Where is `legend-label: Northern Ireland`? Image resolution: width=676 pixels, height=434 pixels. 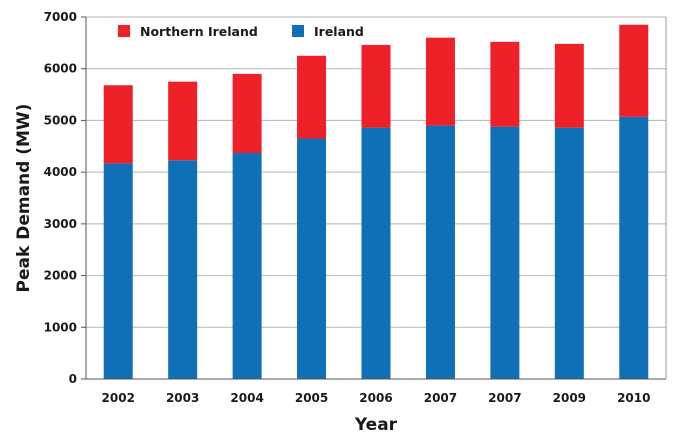
legend-label: Northern Ireland is located at coordinates (199, 31).